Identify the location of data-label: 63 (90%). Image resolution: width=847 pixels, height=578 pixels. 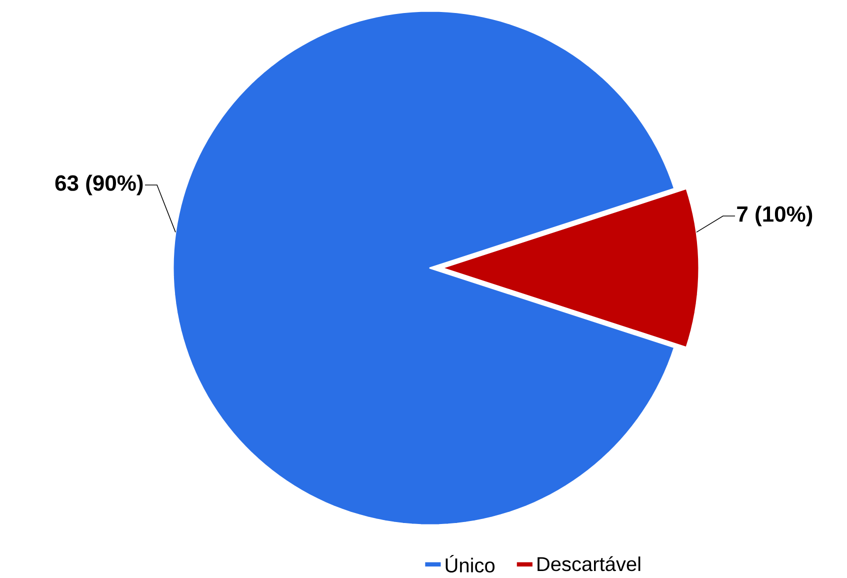
(99, 185).